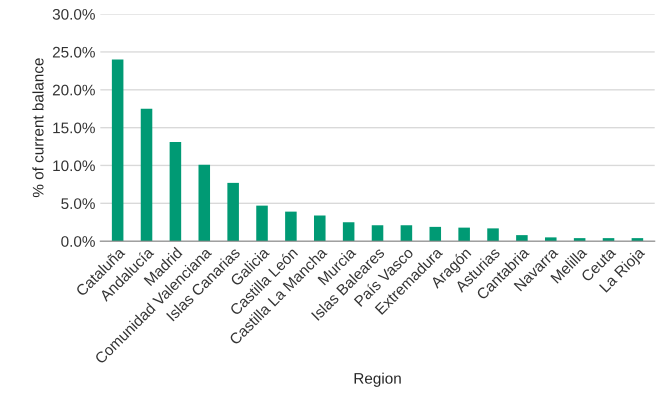  I want to click on x-axis-title: Region, so click(377, 379).